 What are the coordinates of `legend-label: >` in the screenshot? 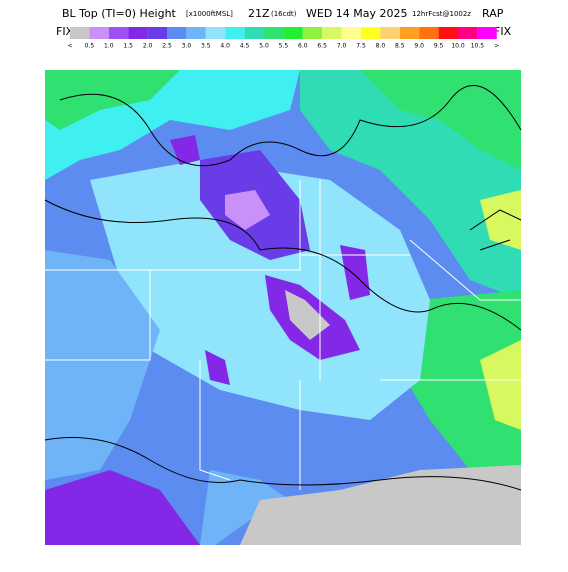 It's located at (496, 46).